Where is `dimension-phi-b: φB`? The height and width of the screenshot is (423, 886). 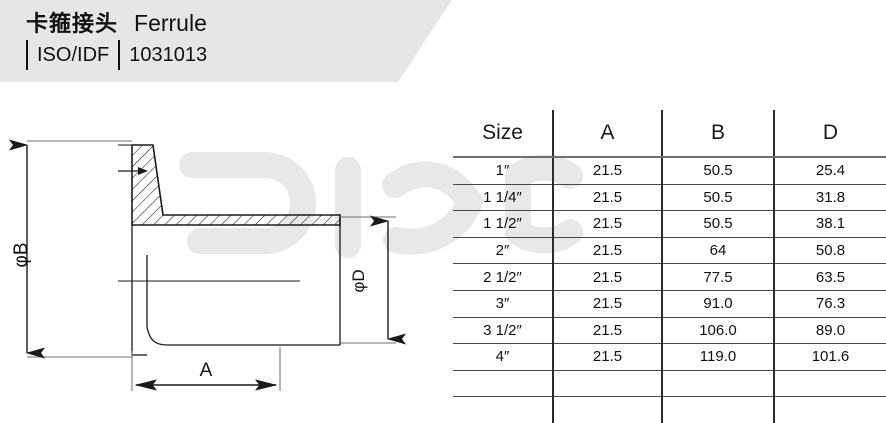 dimension-phi-b: φB is located at coordinates (70, 249).